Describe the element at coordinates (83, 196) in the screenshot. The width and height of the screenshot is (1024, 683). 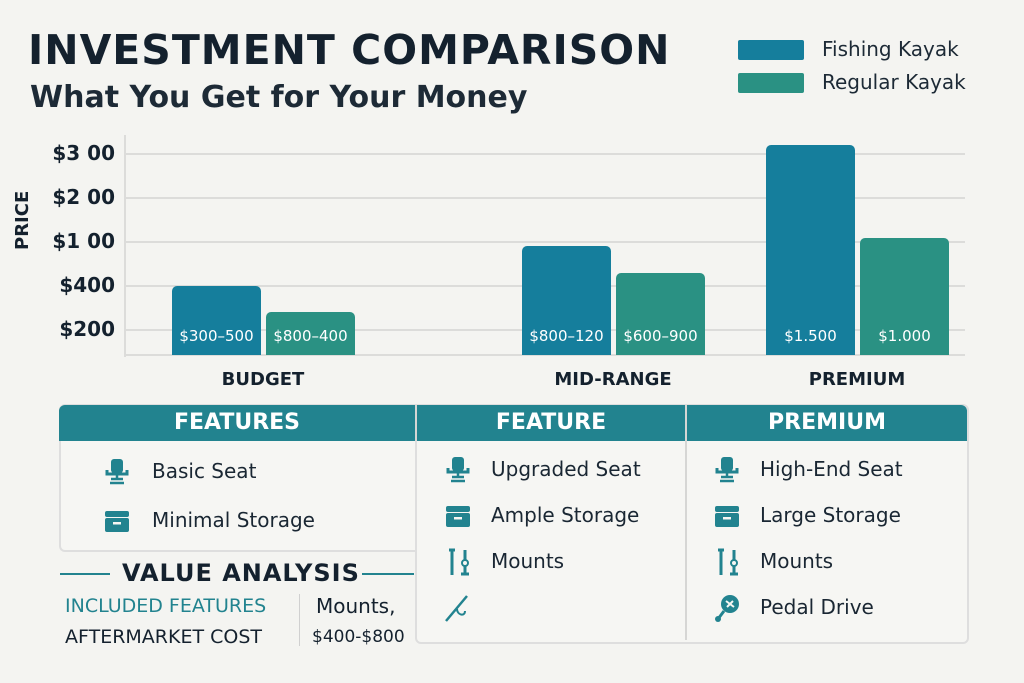
I see `y-tick-label: $2 00` at that location.